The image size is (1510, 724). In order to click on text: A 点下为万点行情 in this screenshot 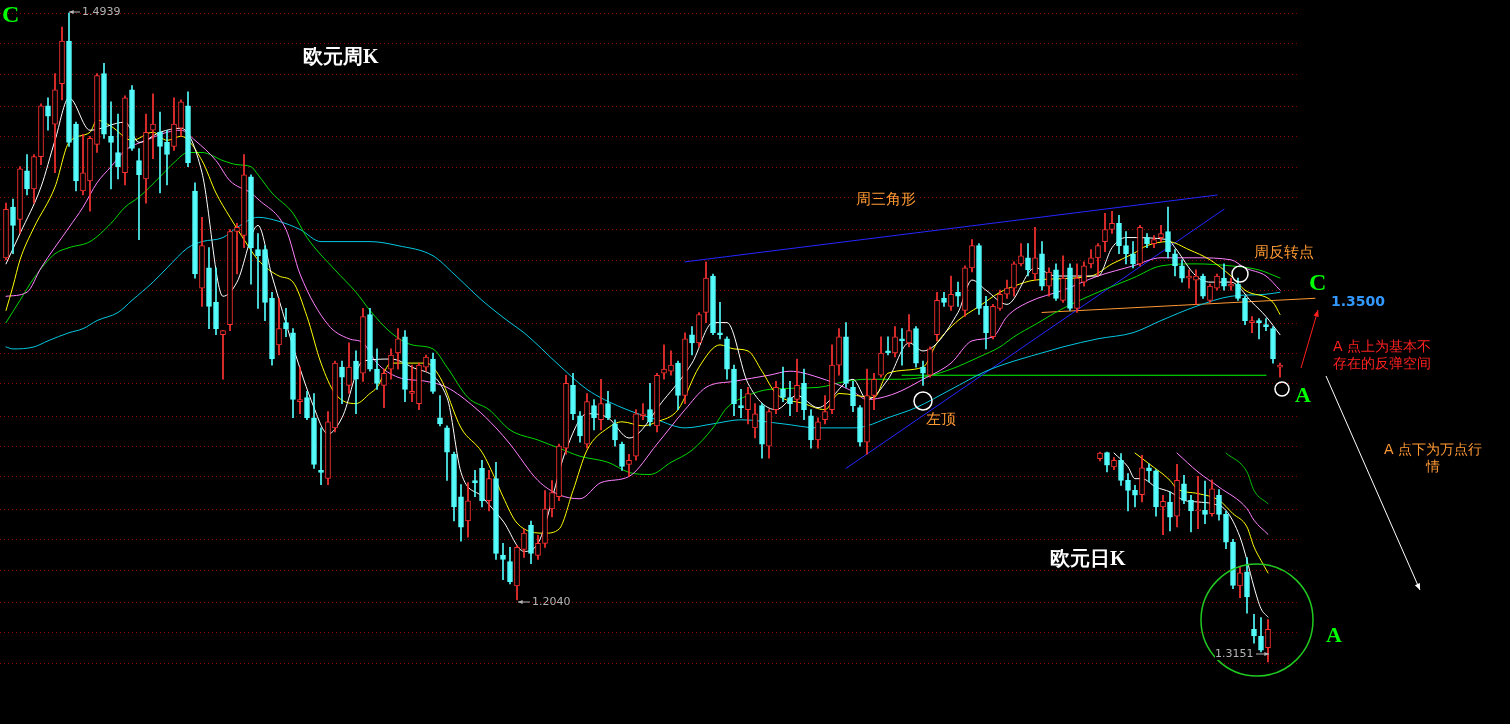, I will do `click(1433, 458)`.